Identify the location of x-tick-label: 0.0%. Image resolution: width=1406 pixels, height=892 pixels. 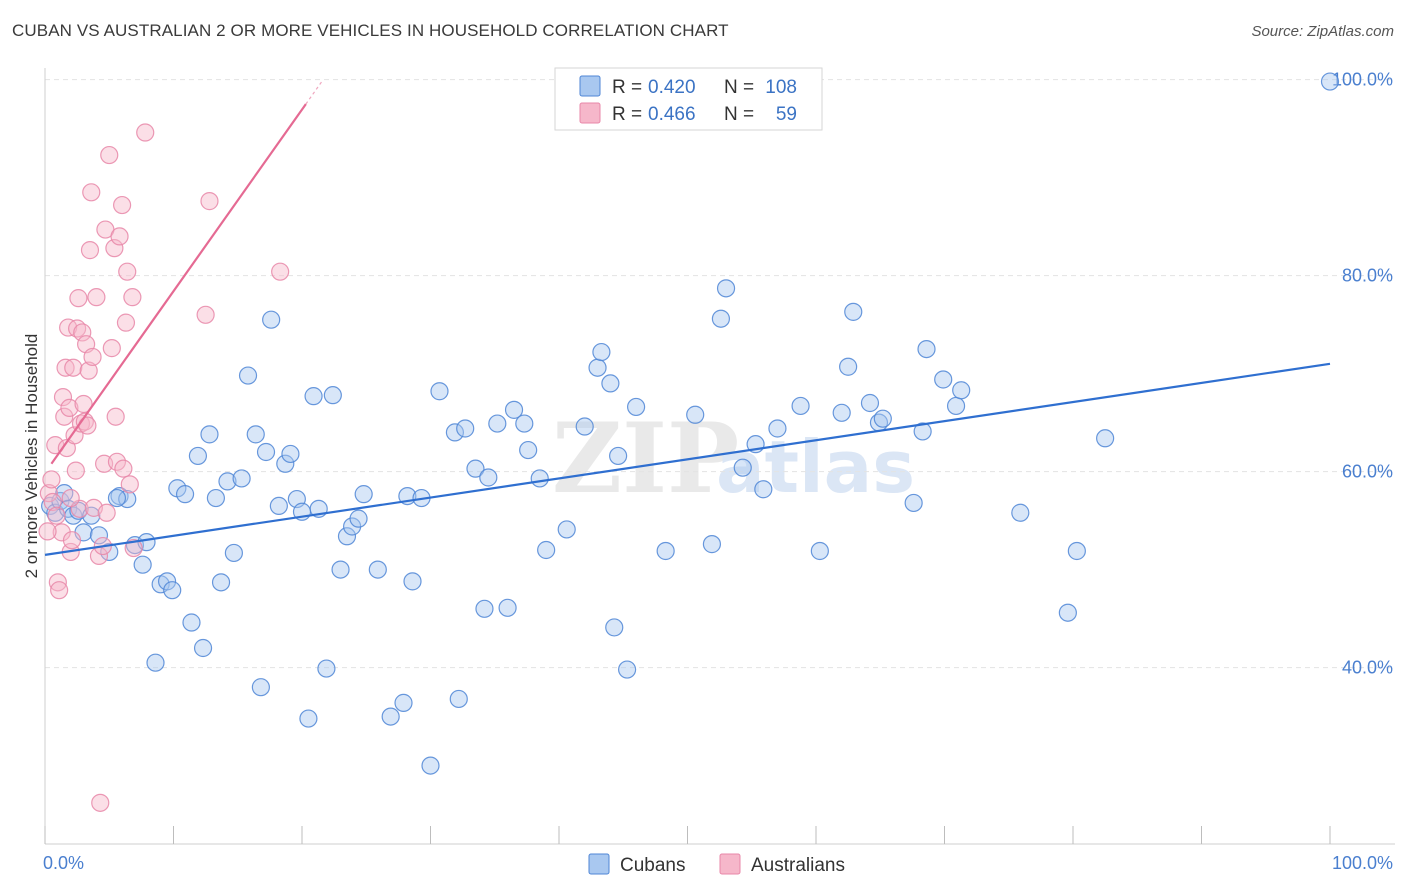
(63, 863).